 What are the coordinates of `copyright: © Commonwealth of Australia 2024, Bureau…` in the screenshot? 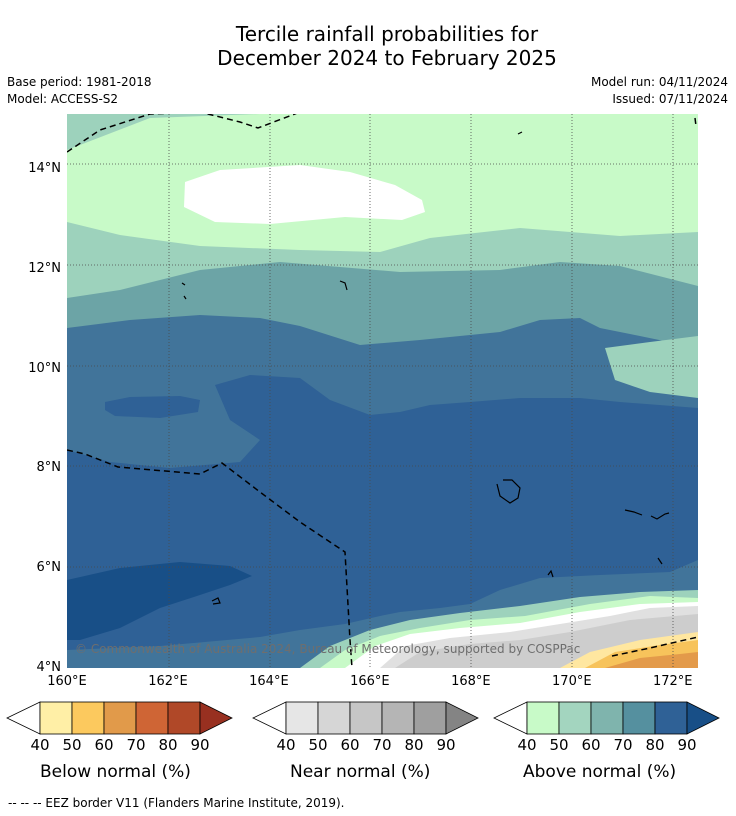 It's located at (327, 649).